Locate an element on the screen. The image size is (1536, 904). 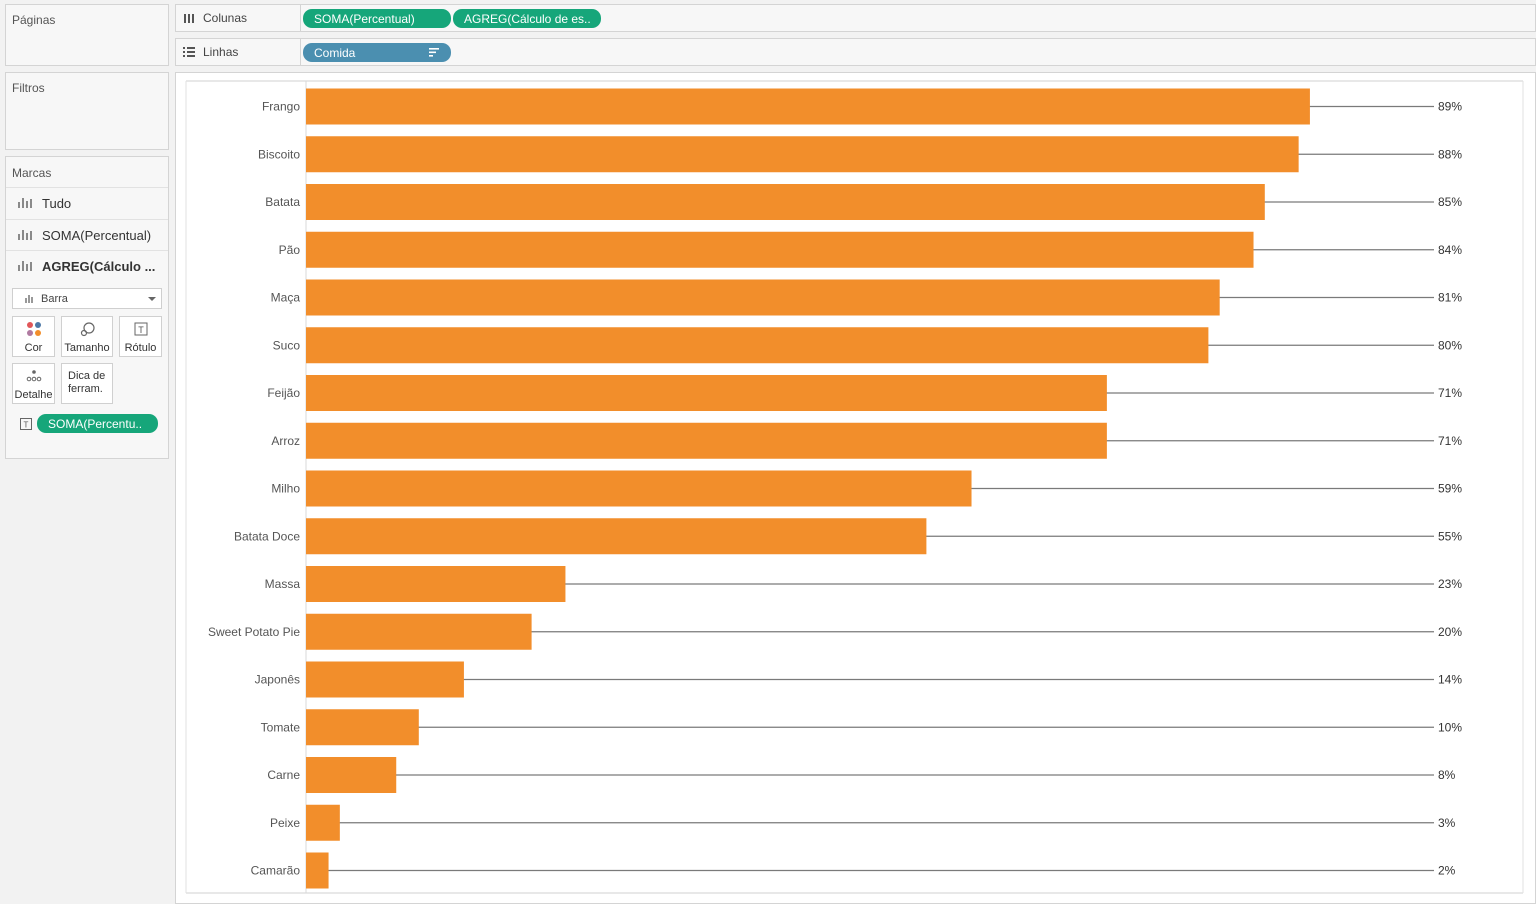
text-label-icon: T is located at coordinates (141, 329).